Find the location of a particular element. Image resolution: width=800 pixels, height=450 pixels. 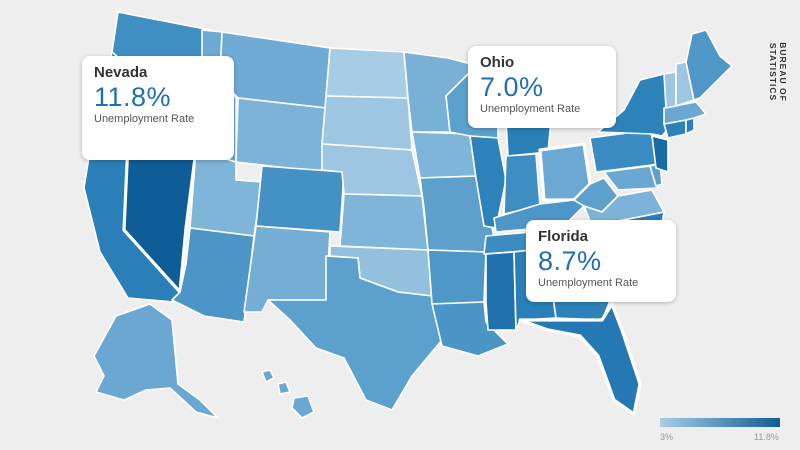

callout-florida: Florida 8.7% Unemployment Rate is located at coordinates (601, 261).